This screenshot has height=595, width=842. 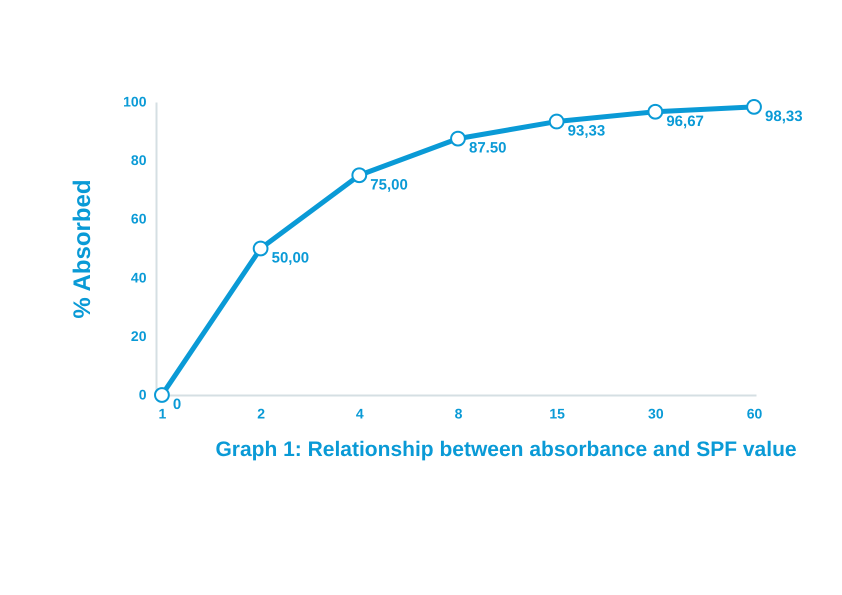 I want to click on x-tick-label: 30, so click(x=656, y=414).